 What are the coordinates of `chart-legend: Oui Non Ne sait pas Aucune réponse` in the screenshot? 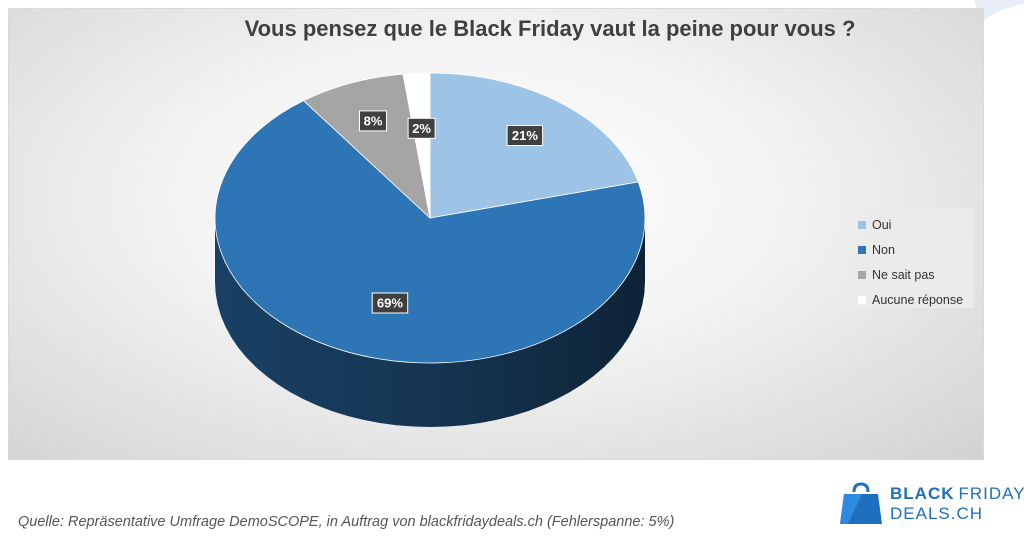 It's located at (912, 258).